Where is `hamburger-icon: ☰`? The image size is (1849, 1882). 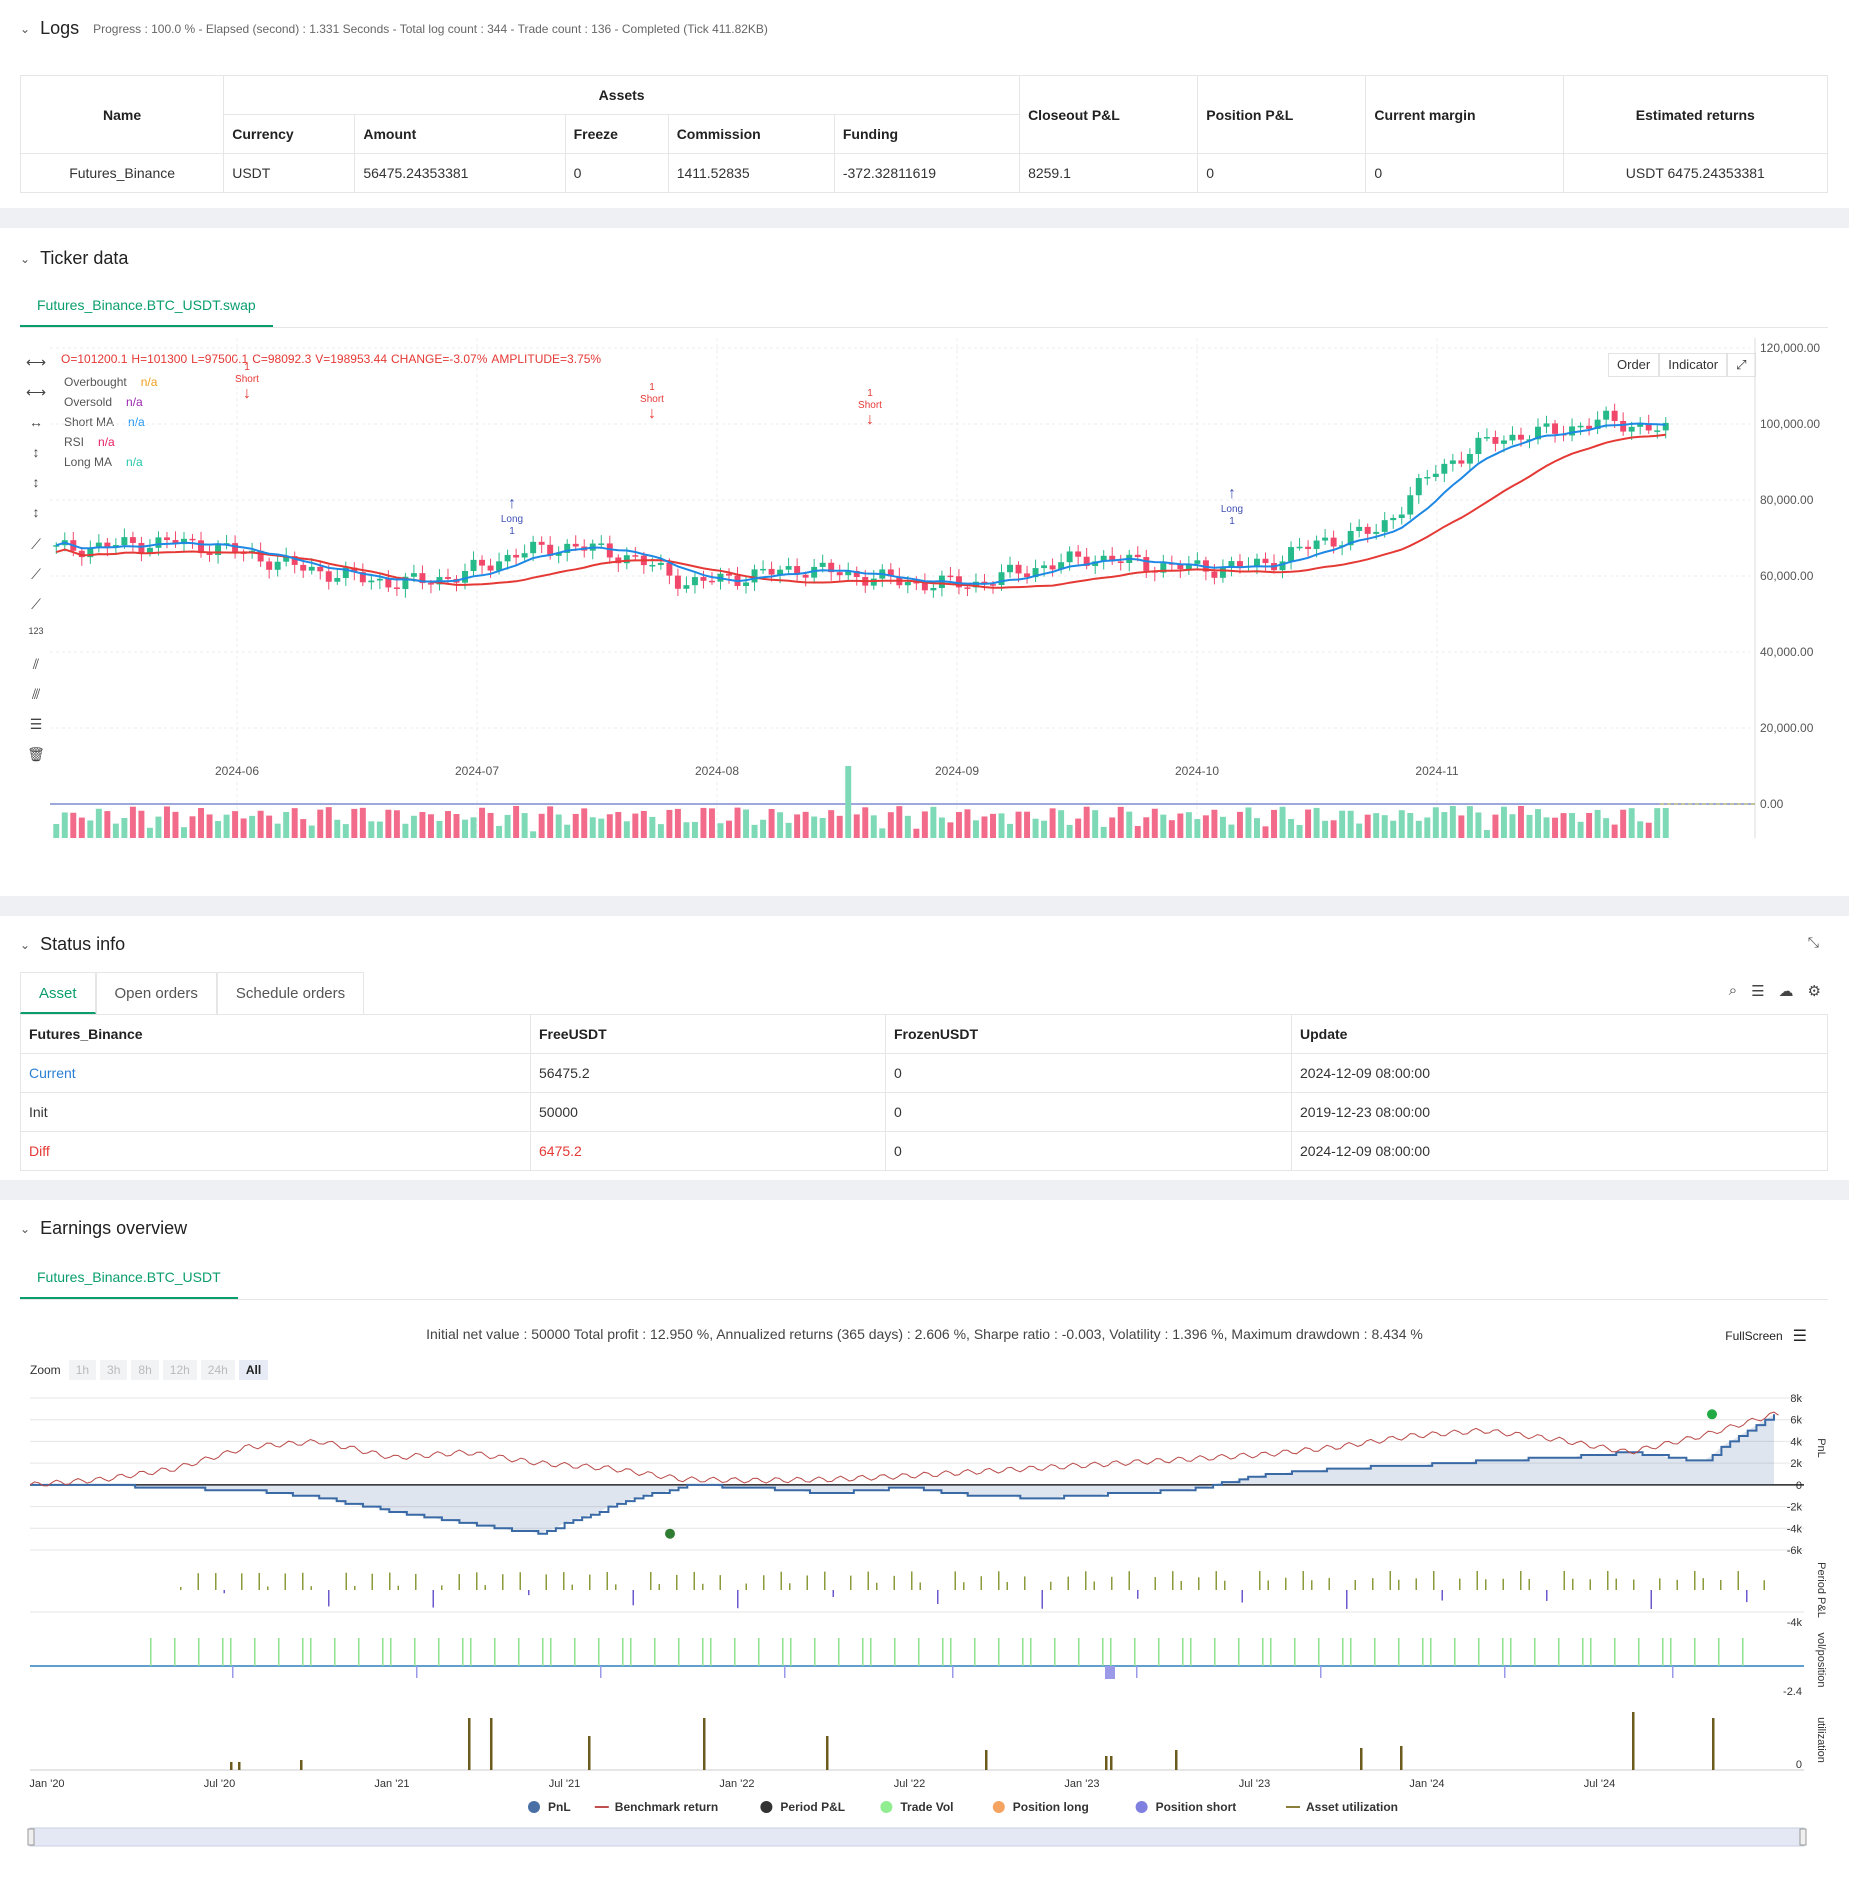
hamburger-icon: ☰ is located at coordinates (1799, 1336).